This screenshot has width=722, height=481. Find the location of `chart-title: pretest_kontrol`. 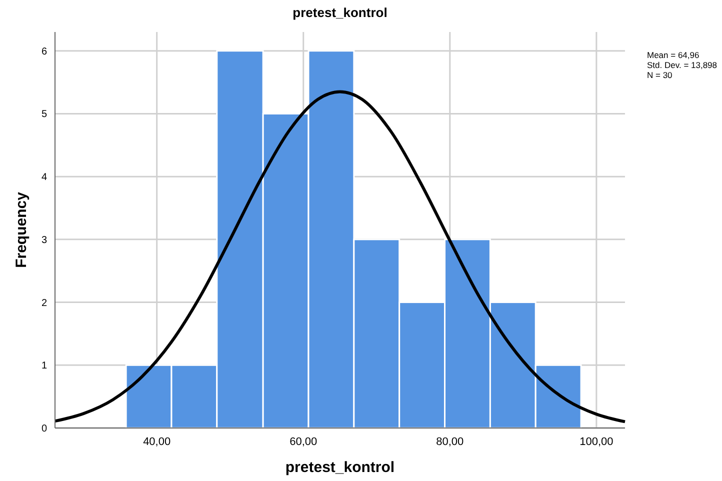

chart-title: pretest_kontrol is located at coordinates (340, 12).